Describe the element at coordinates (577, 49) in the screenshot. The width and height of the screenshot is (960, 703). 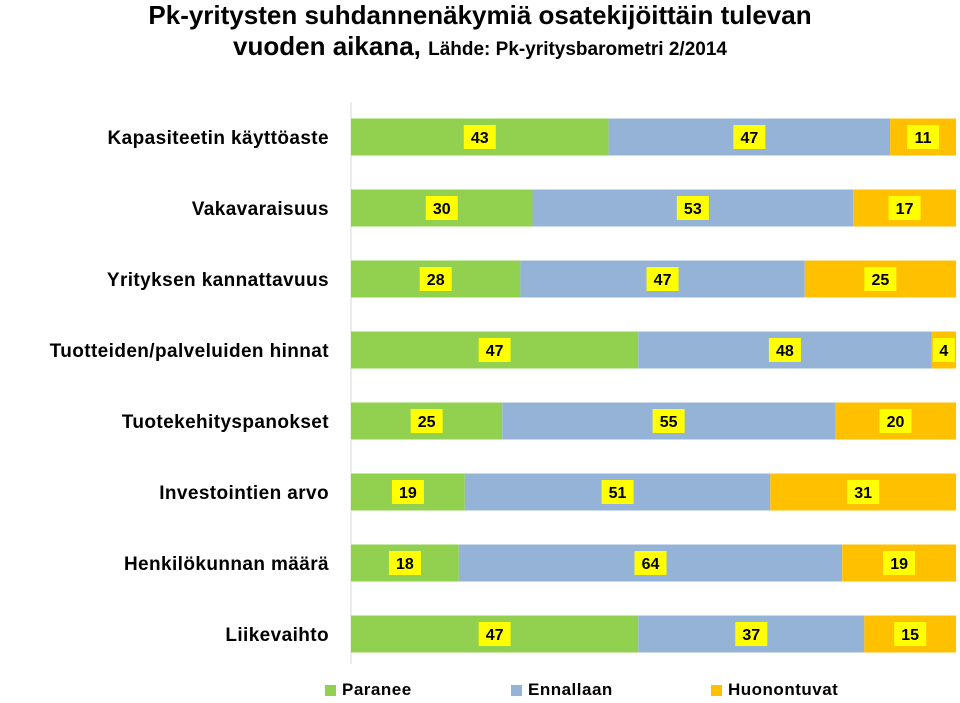
I see `chart-subtitle: Lähde: Pk-yritysbarometri 2/2014` at that location.